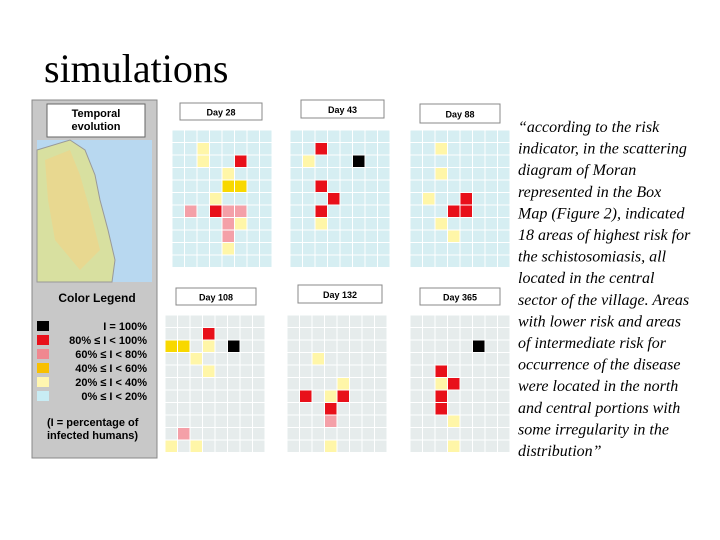 The width and height of the screenshot is (720, 540). Describe the element at coordinates (601, 213) in the screenshot. I see `quote-line: Map (Figure 2), indicated` at that location.